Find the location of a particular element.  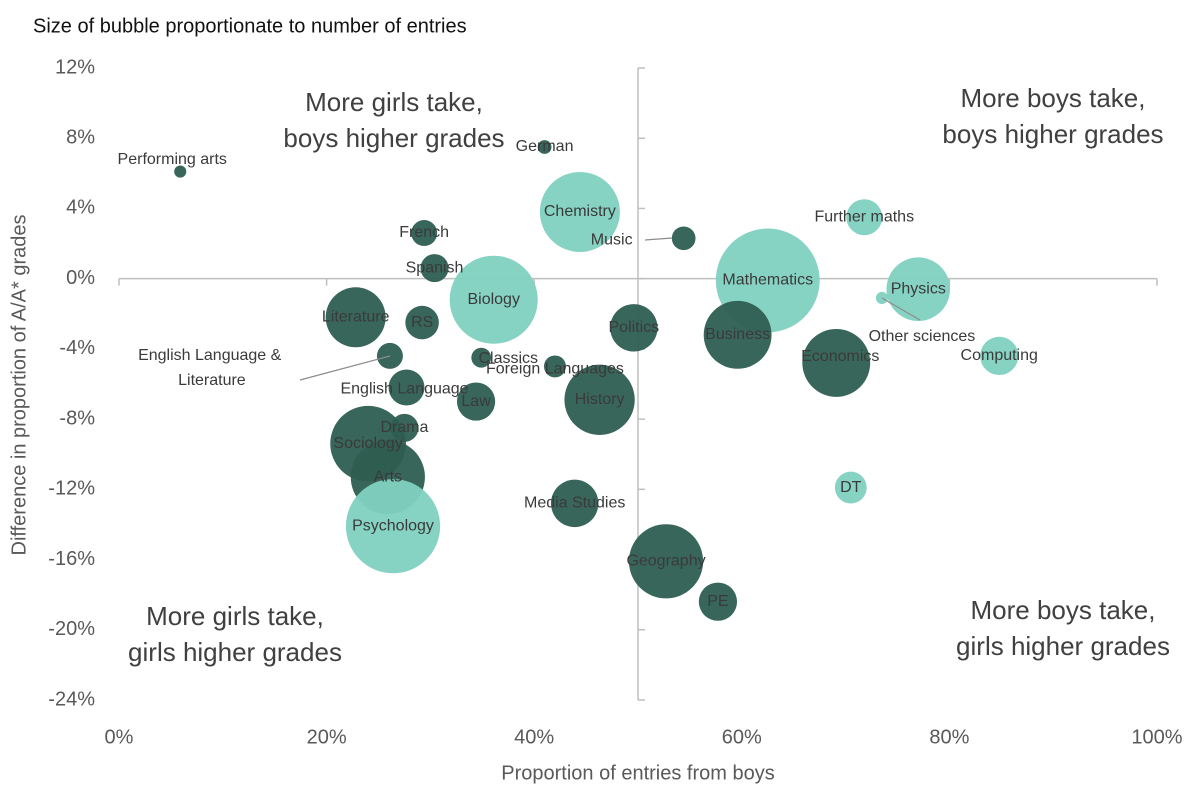

bubble-label: German is located at coordinates (545, 146).